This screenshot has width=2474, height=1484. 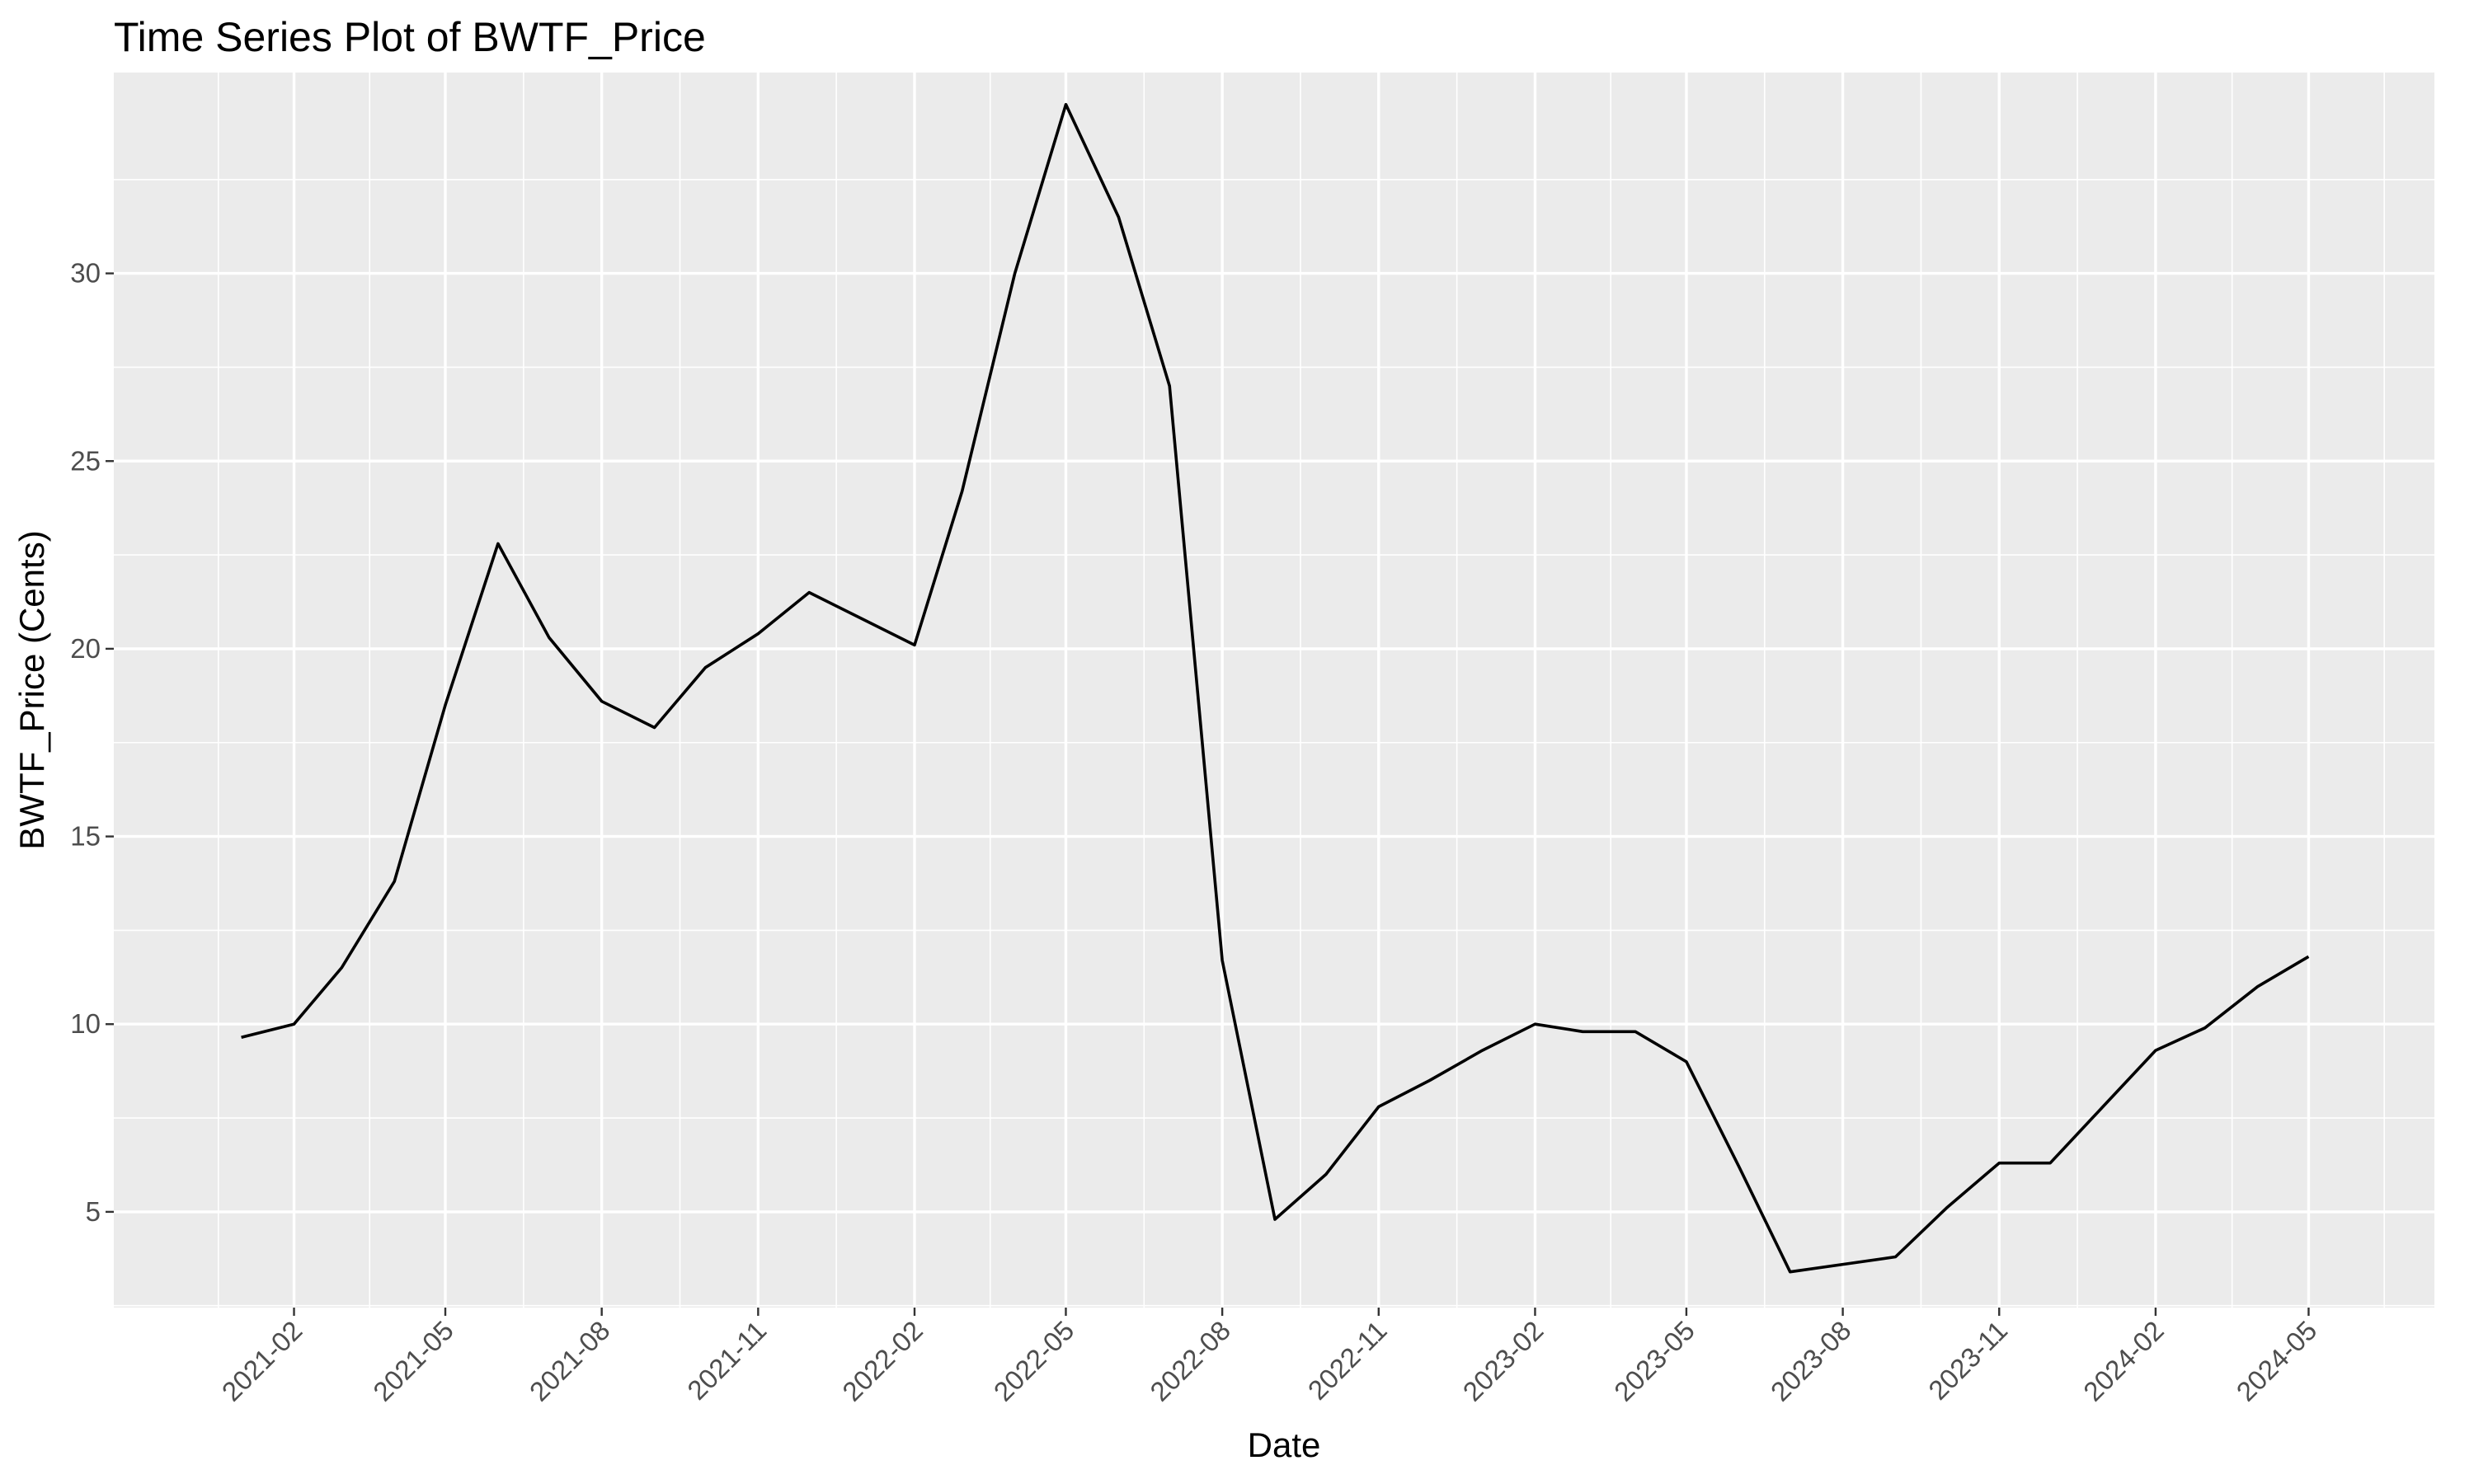 What do you see at coordinates (410, 37) in the screenshot?
I see `chart-title: Time Series Plot of BWTF_Price` at bounding box center [410, 37].